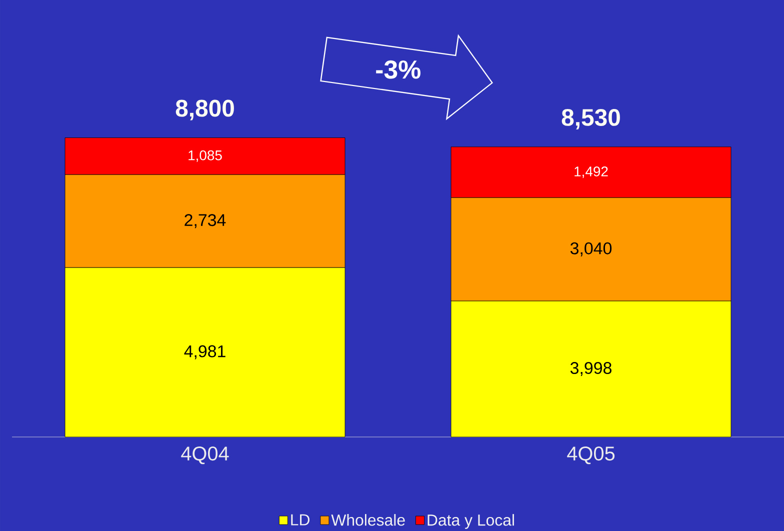  What do you see at coordinates (205, 455) in the screenshot?
I see `x-tick-label: 4Q04` at bounding box center [205, 455].